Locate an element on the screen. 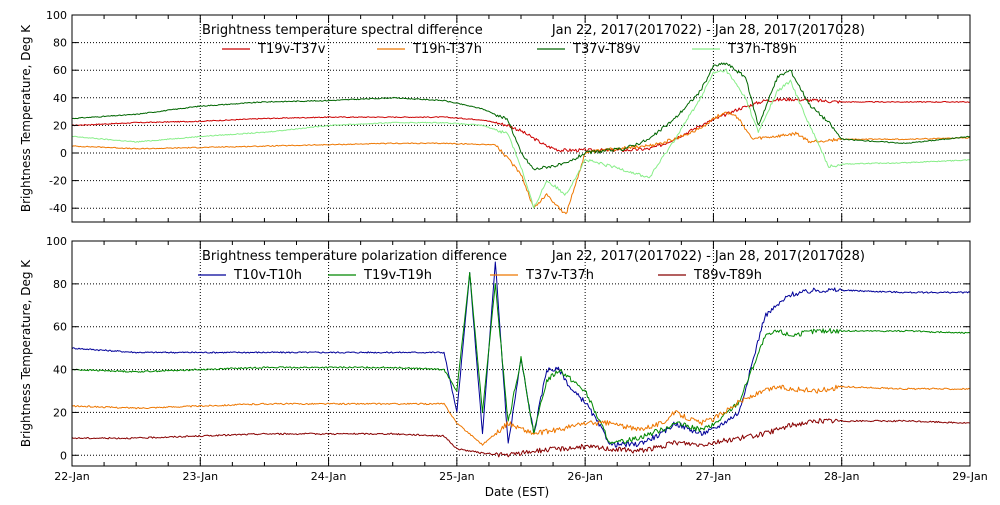  legend-label: T19v-T19h is located at coordinates (397, 275).